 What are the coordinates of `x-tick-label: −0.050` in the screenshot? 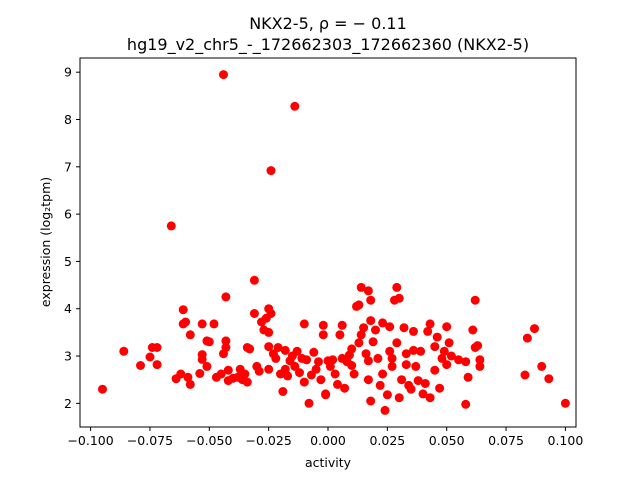 It's located at (209, 440).